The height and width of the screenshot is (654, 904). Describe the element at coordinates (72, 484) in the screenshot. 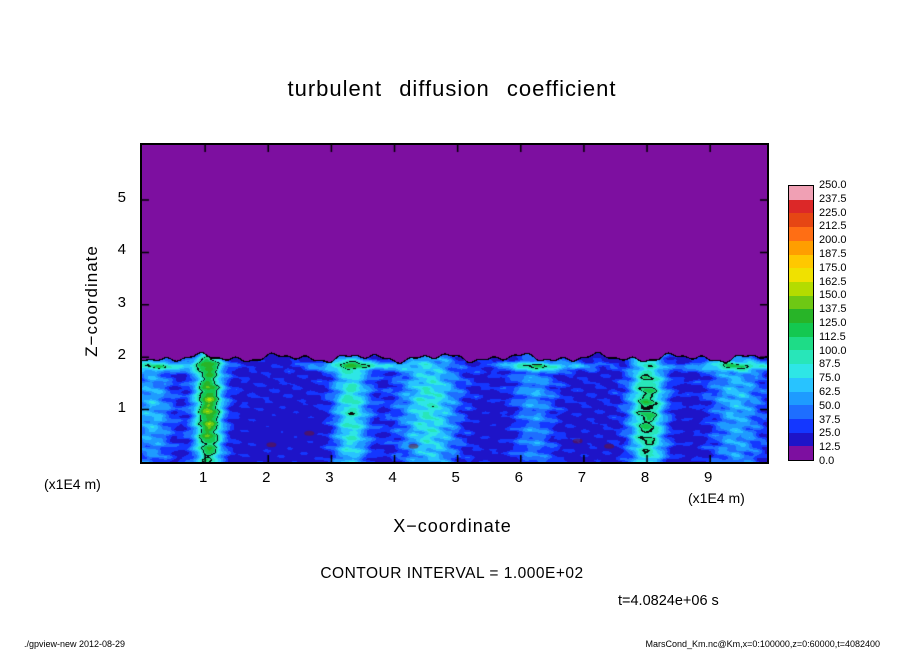

I see `x-axis-unit-left: (x1E4 m)` at that location.